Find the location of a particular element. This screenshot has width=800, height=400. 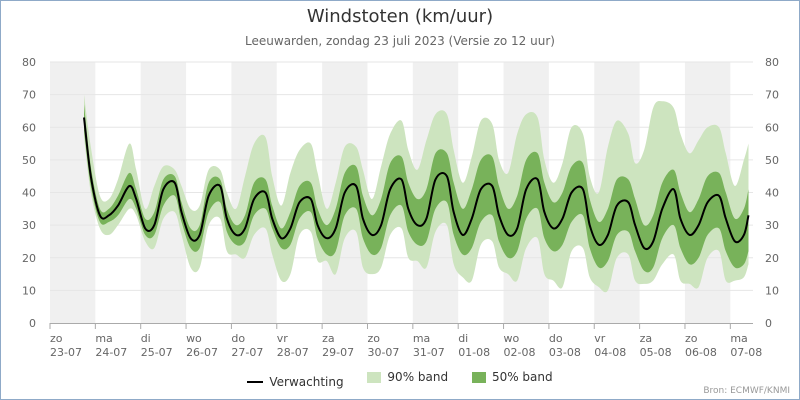

y-tick-right: 0 is located at coordinates (768, 323).